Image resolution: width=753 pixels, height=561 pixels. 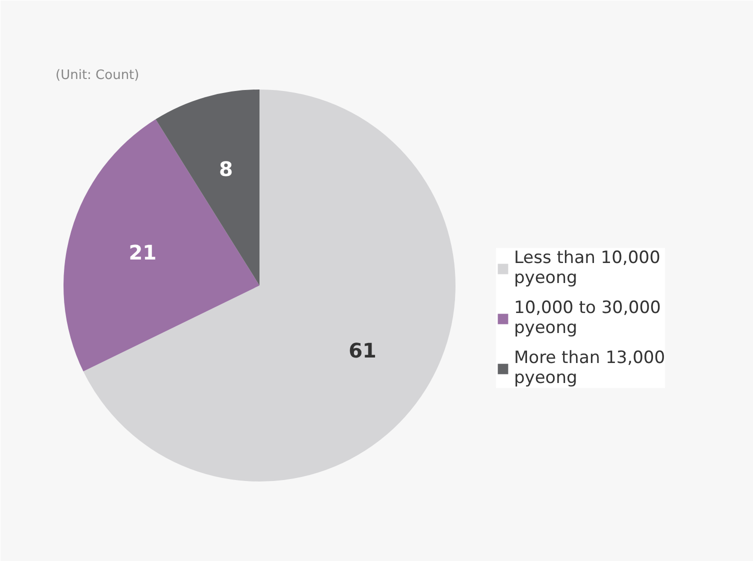 I want to click on data-label: 8, so click(x=226, y=169).